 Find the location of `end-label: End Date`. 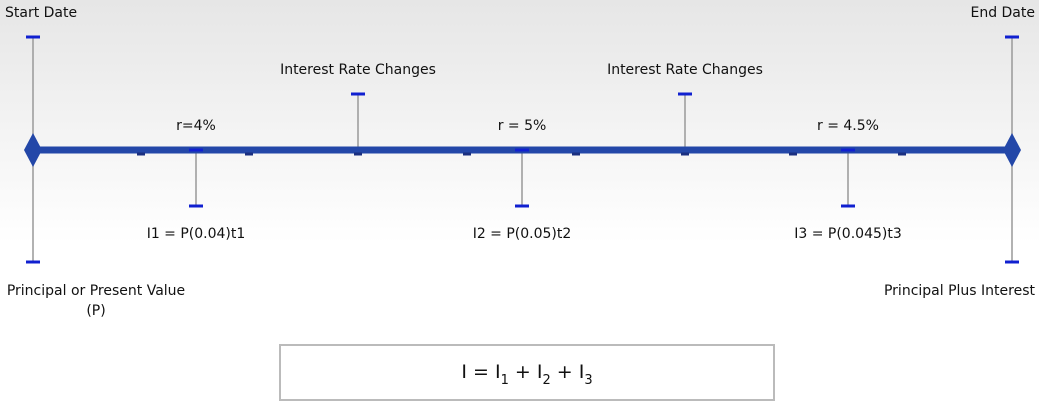

end-label: End Date is located at coordinates (1002, 13).